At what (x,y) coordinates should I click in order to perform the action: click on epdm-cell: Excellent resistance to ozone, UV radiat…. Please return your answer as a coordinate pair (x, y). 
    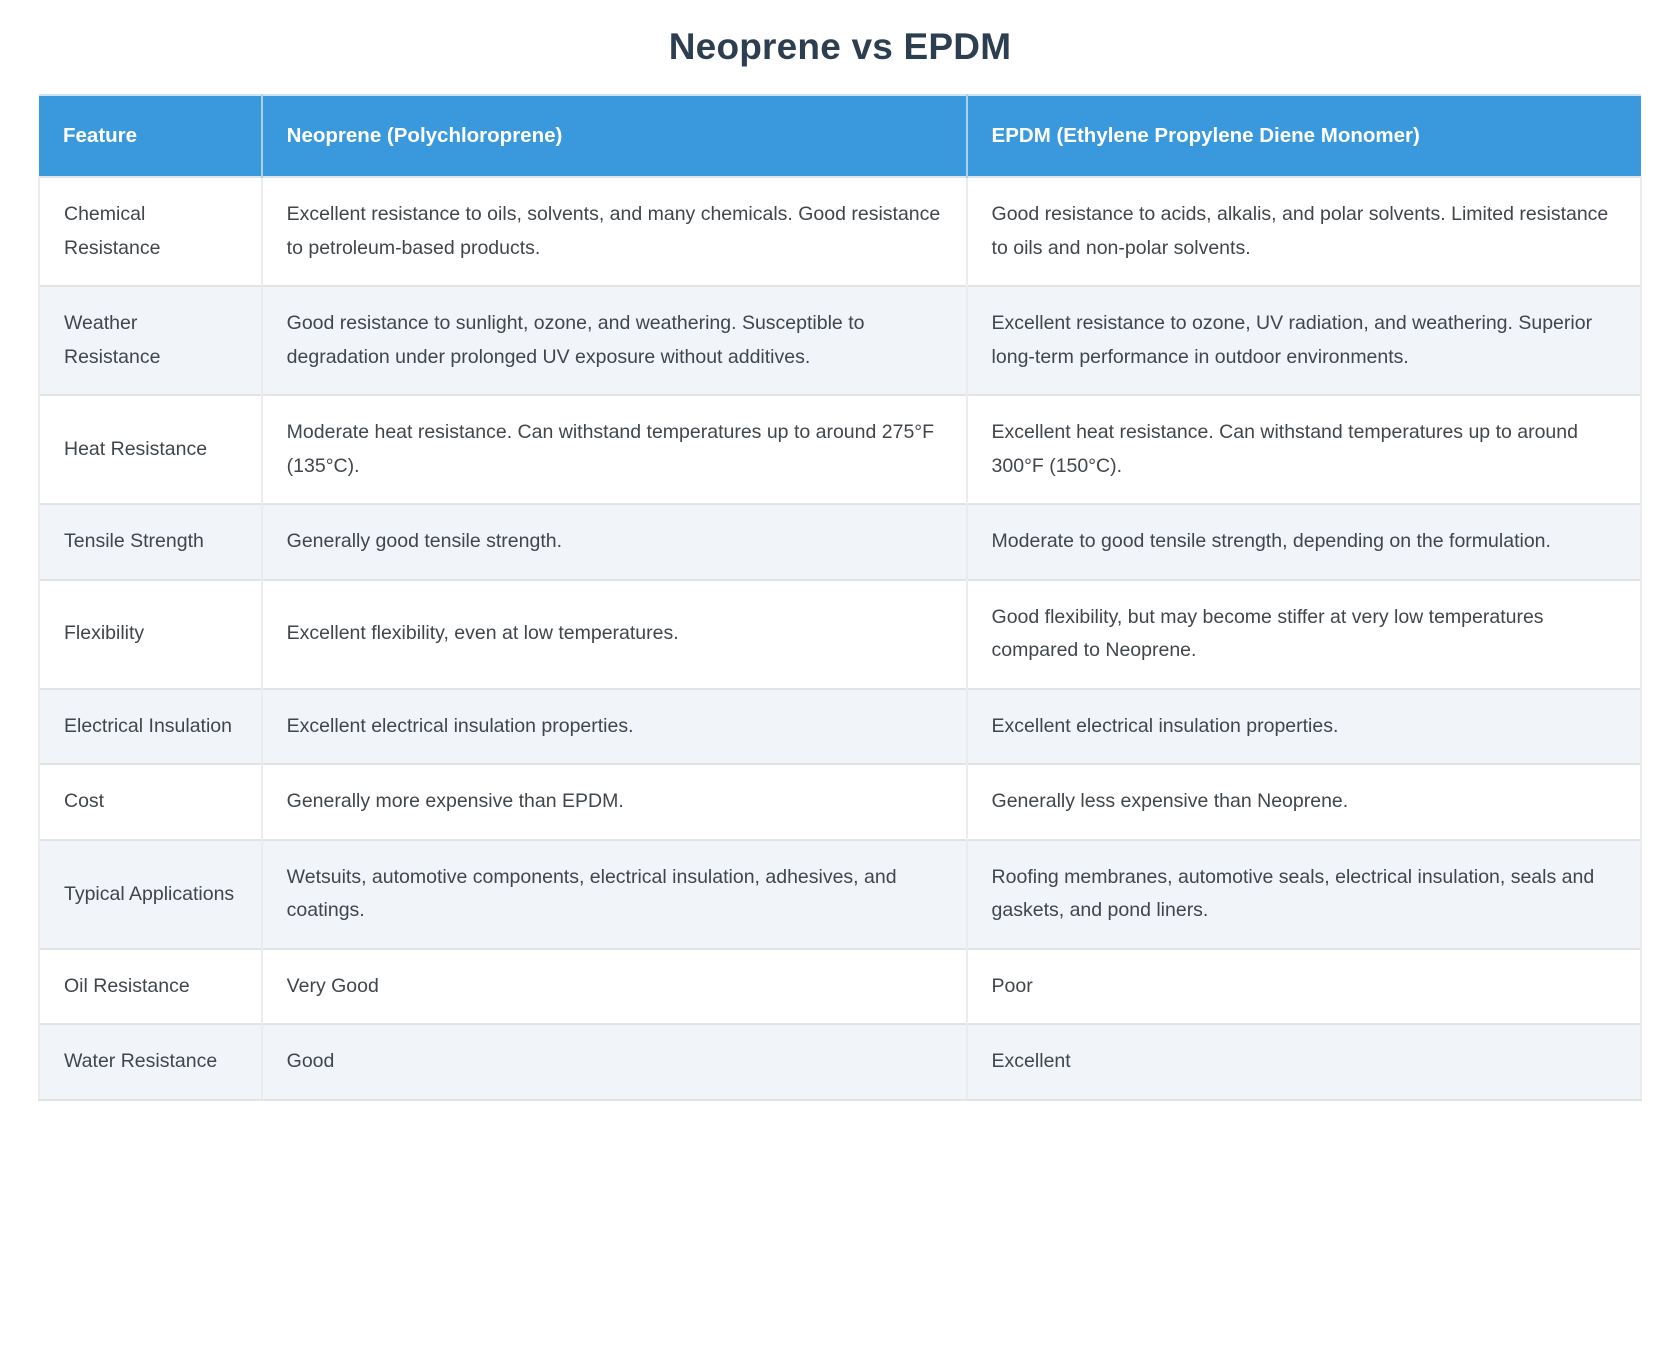
    Looking at the image, I should click on (1304, 340).